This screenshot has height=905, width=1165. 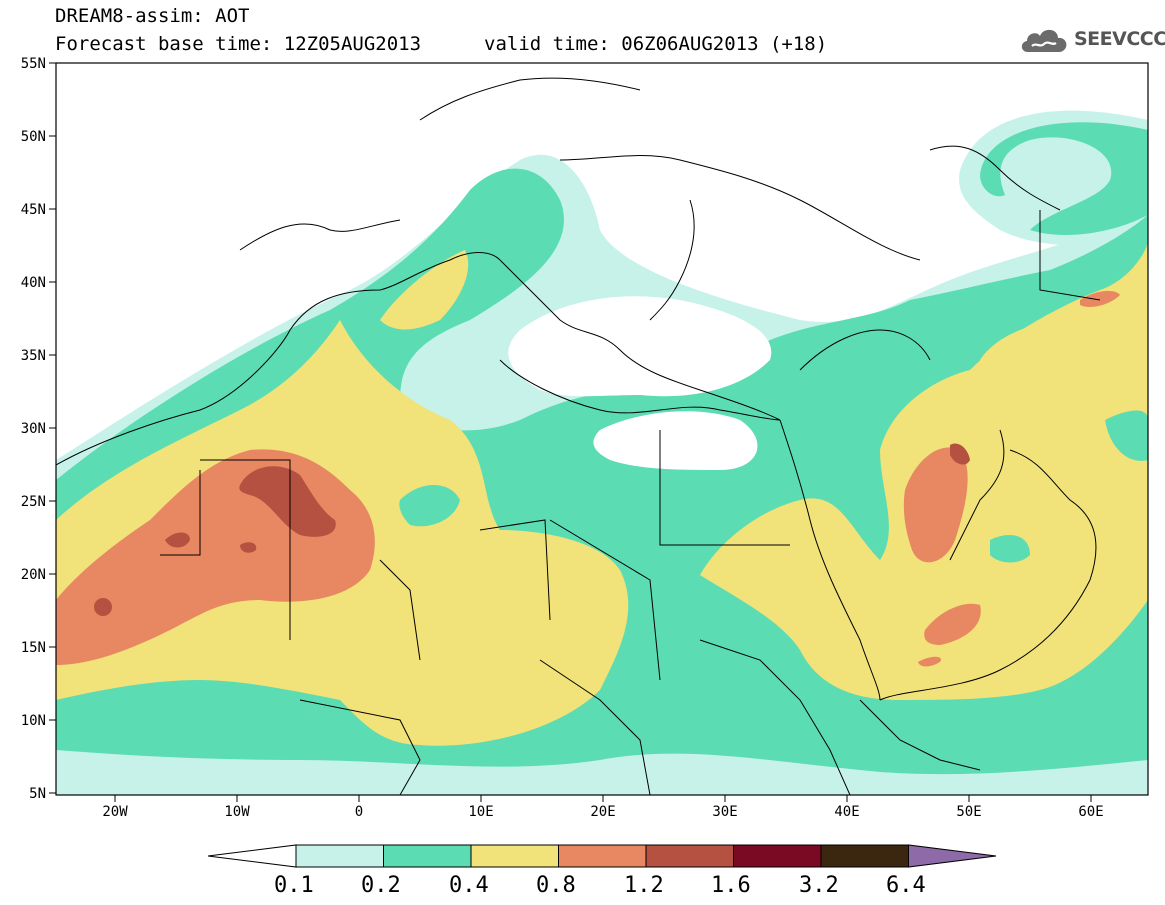 I want to click on lon-label: 0, so click(x=359, y=812).